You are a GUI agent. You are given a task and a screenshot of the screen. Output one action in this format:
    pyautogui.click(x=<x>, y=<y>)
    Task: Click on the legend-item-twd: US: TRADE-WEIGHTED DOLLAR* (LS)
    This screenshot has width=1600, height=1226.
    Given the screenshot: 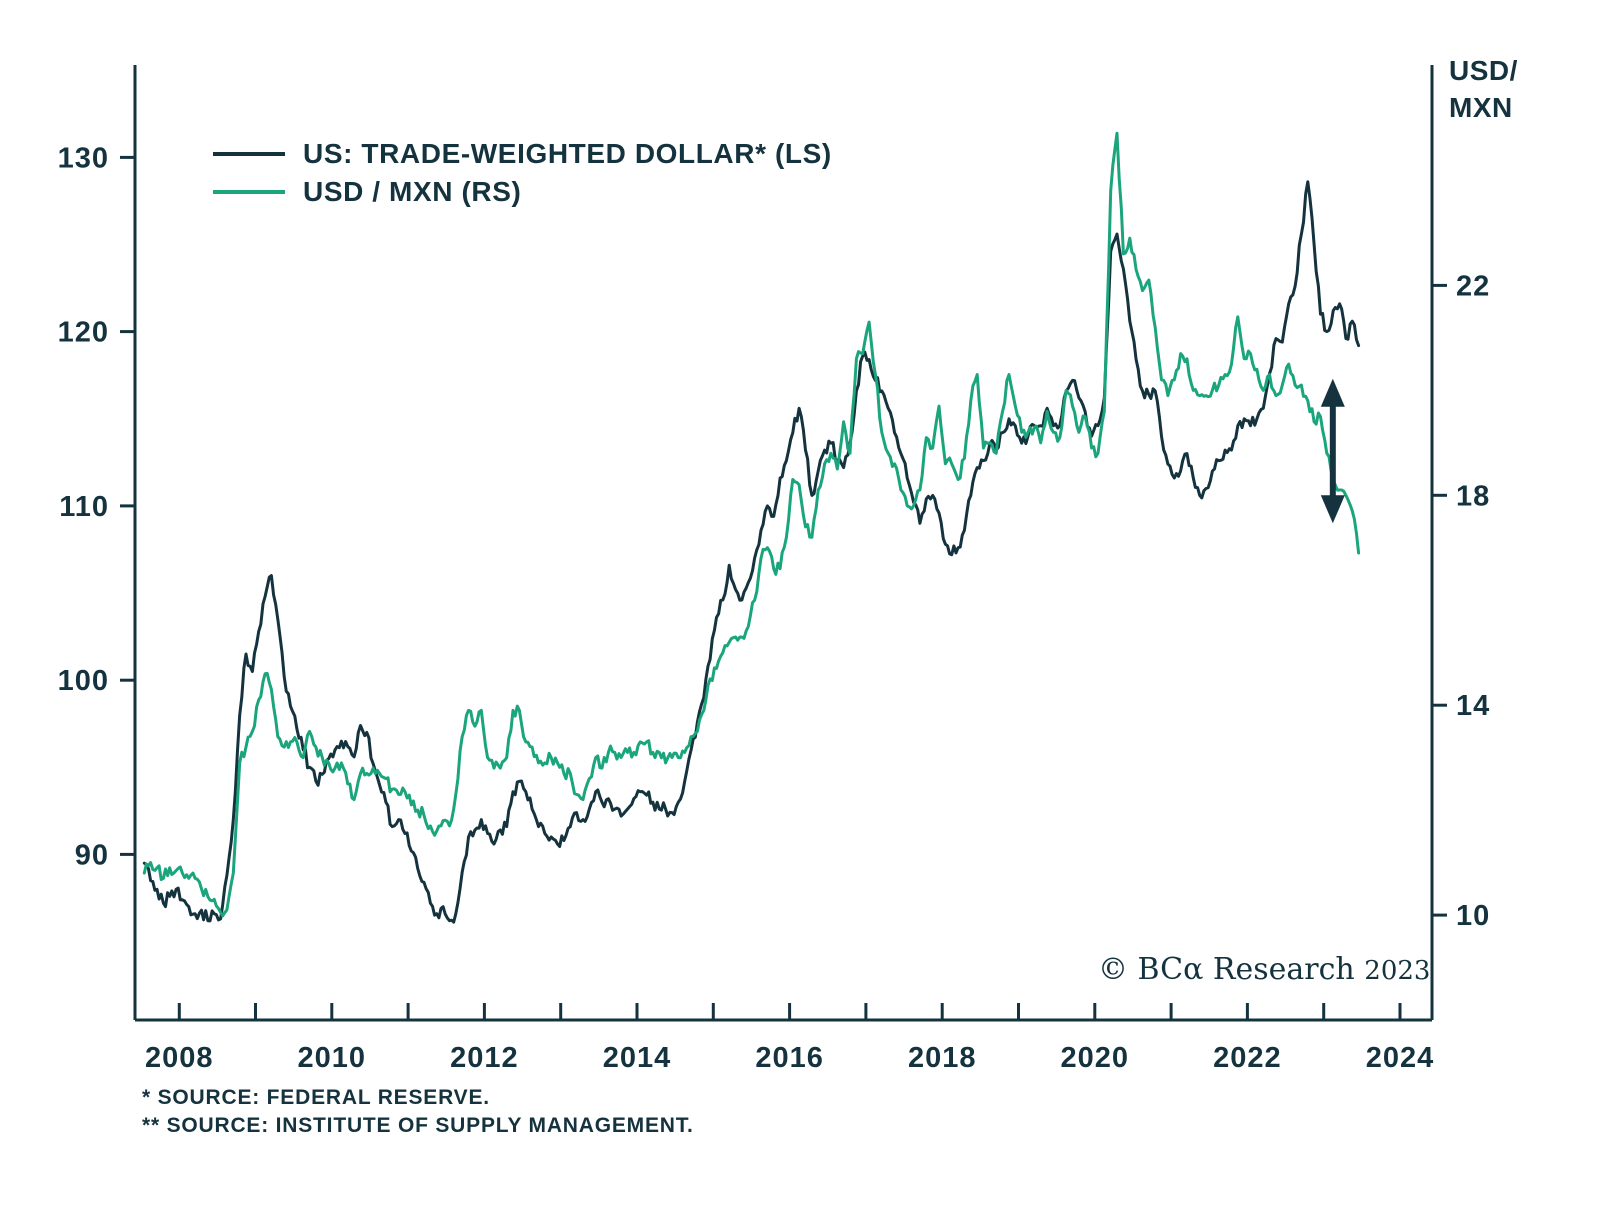 What is the action you would take?
    pyautogui.click(x=522, y=154)
    